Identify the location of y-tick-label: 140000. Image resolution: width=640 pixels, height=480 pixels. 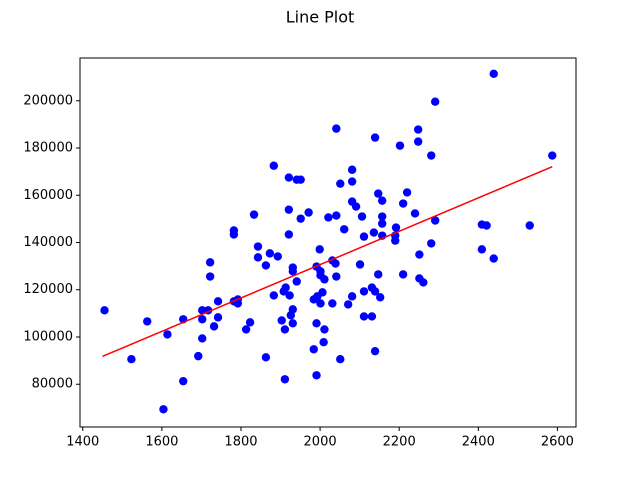
(48, 242).